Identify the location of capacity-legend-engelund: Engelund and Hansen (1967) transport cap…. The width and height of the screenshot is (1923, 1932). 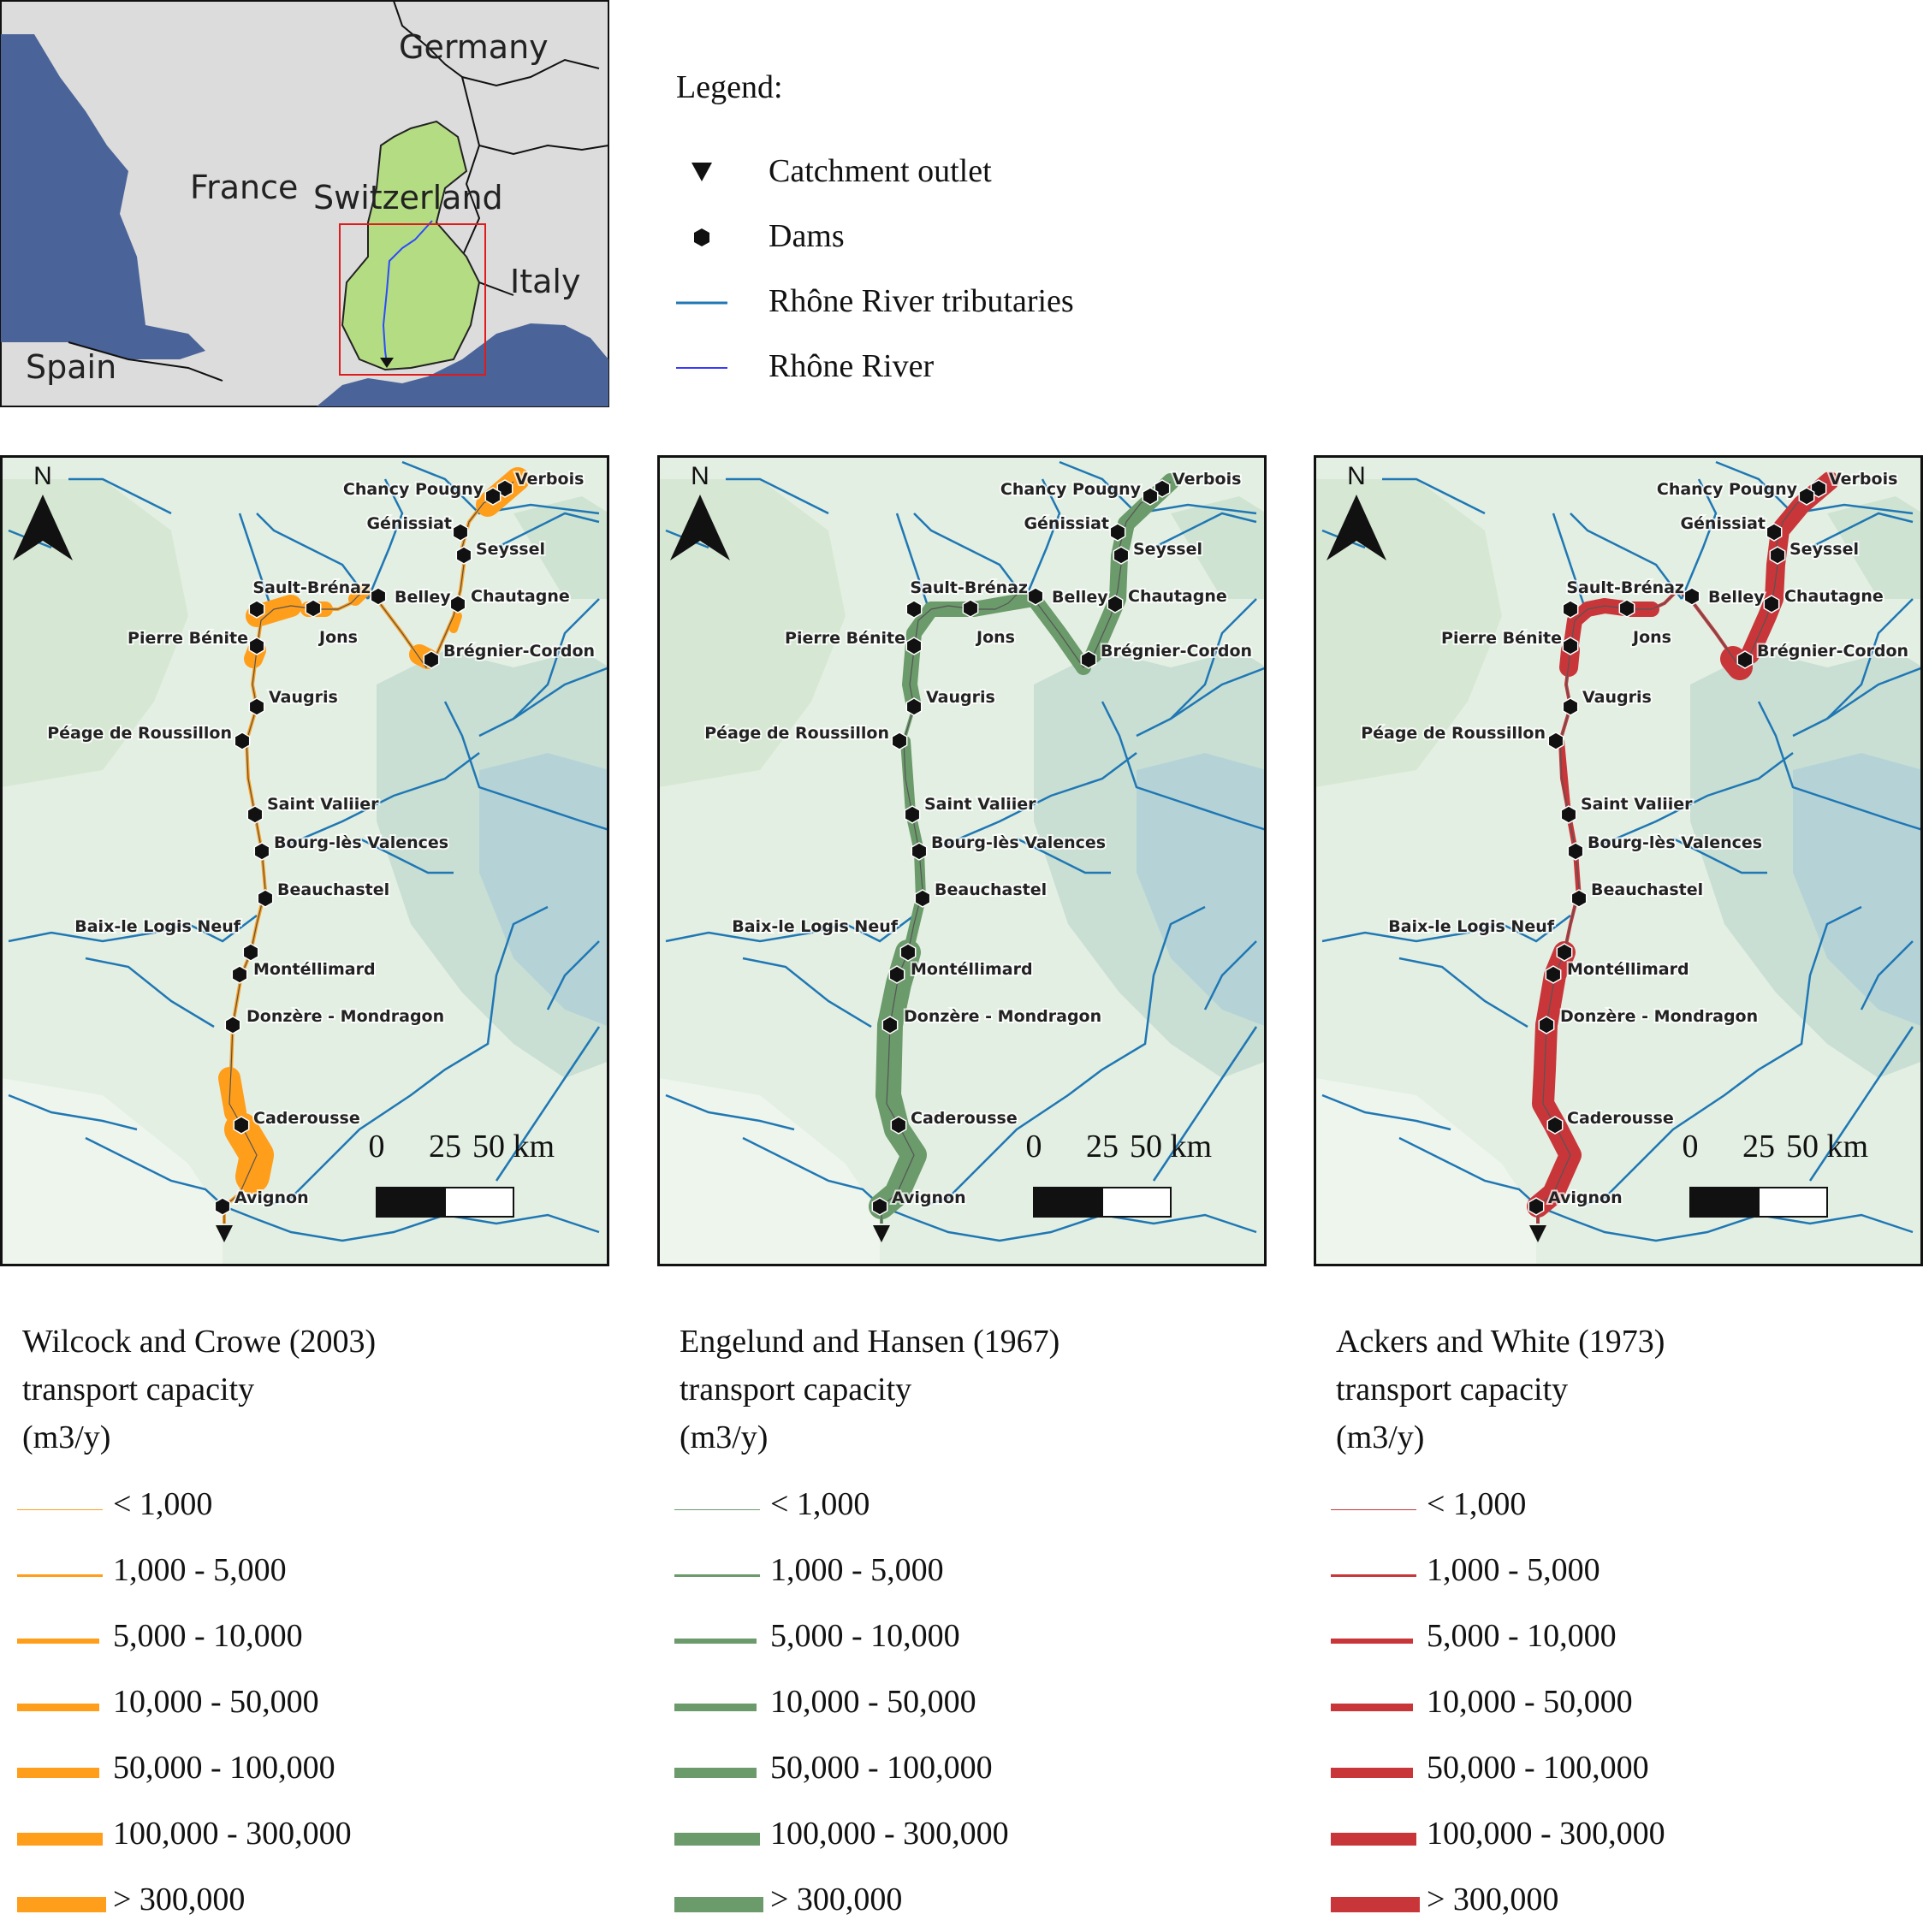
(957, 1617).